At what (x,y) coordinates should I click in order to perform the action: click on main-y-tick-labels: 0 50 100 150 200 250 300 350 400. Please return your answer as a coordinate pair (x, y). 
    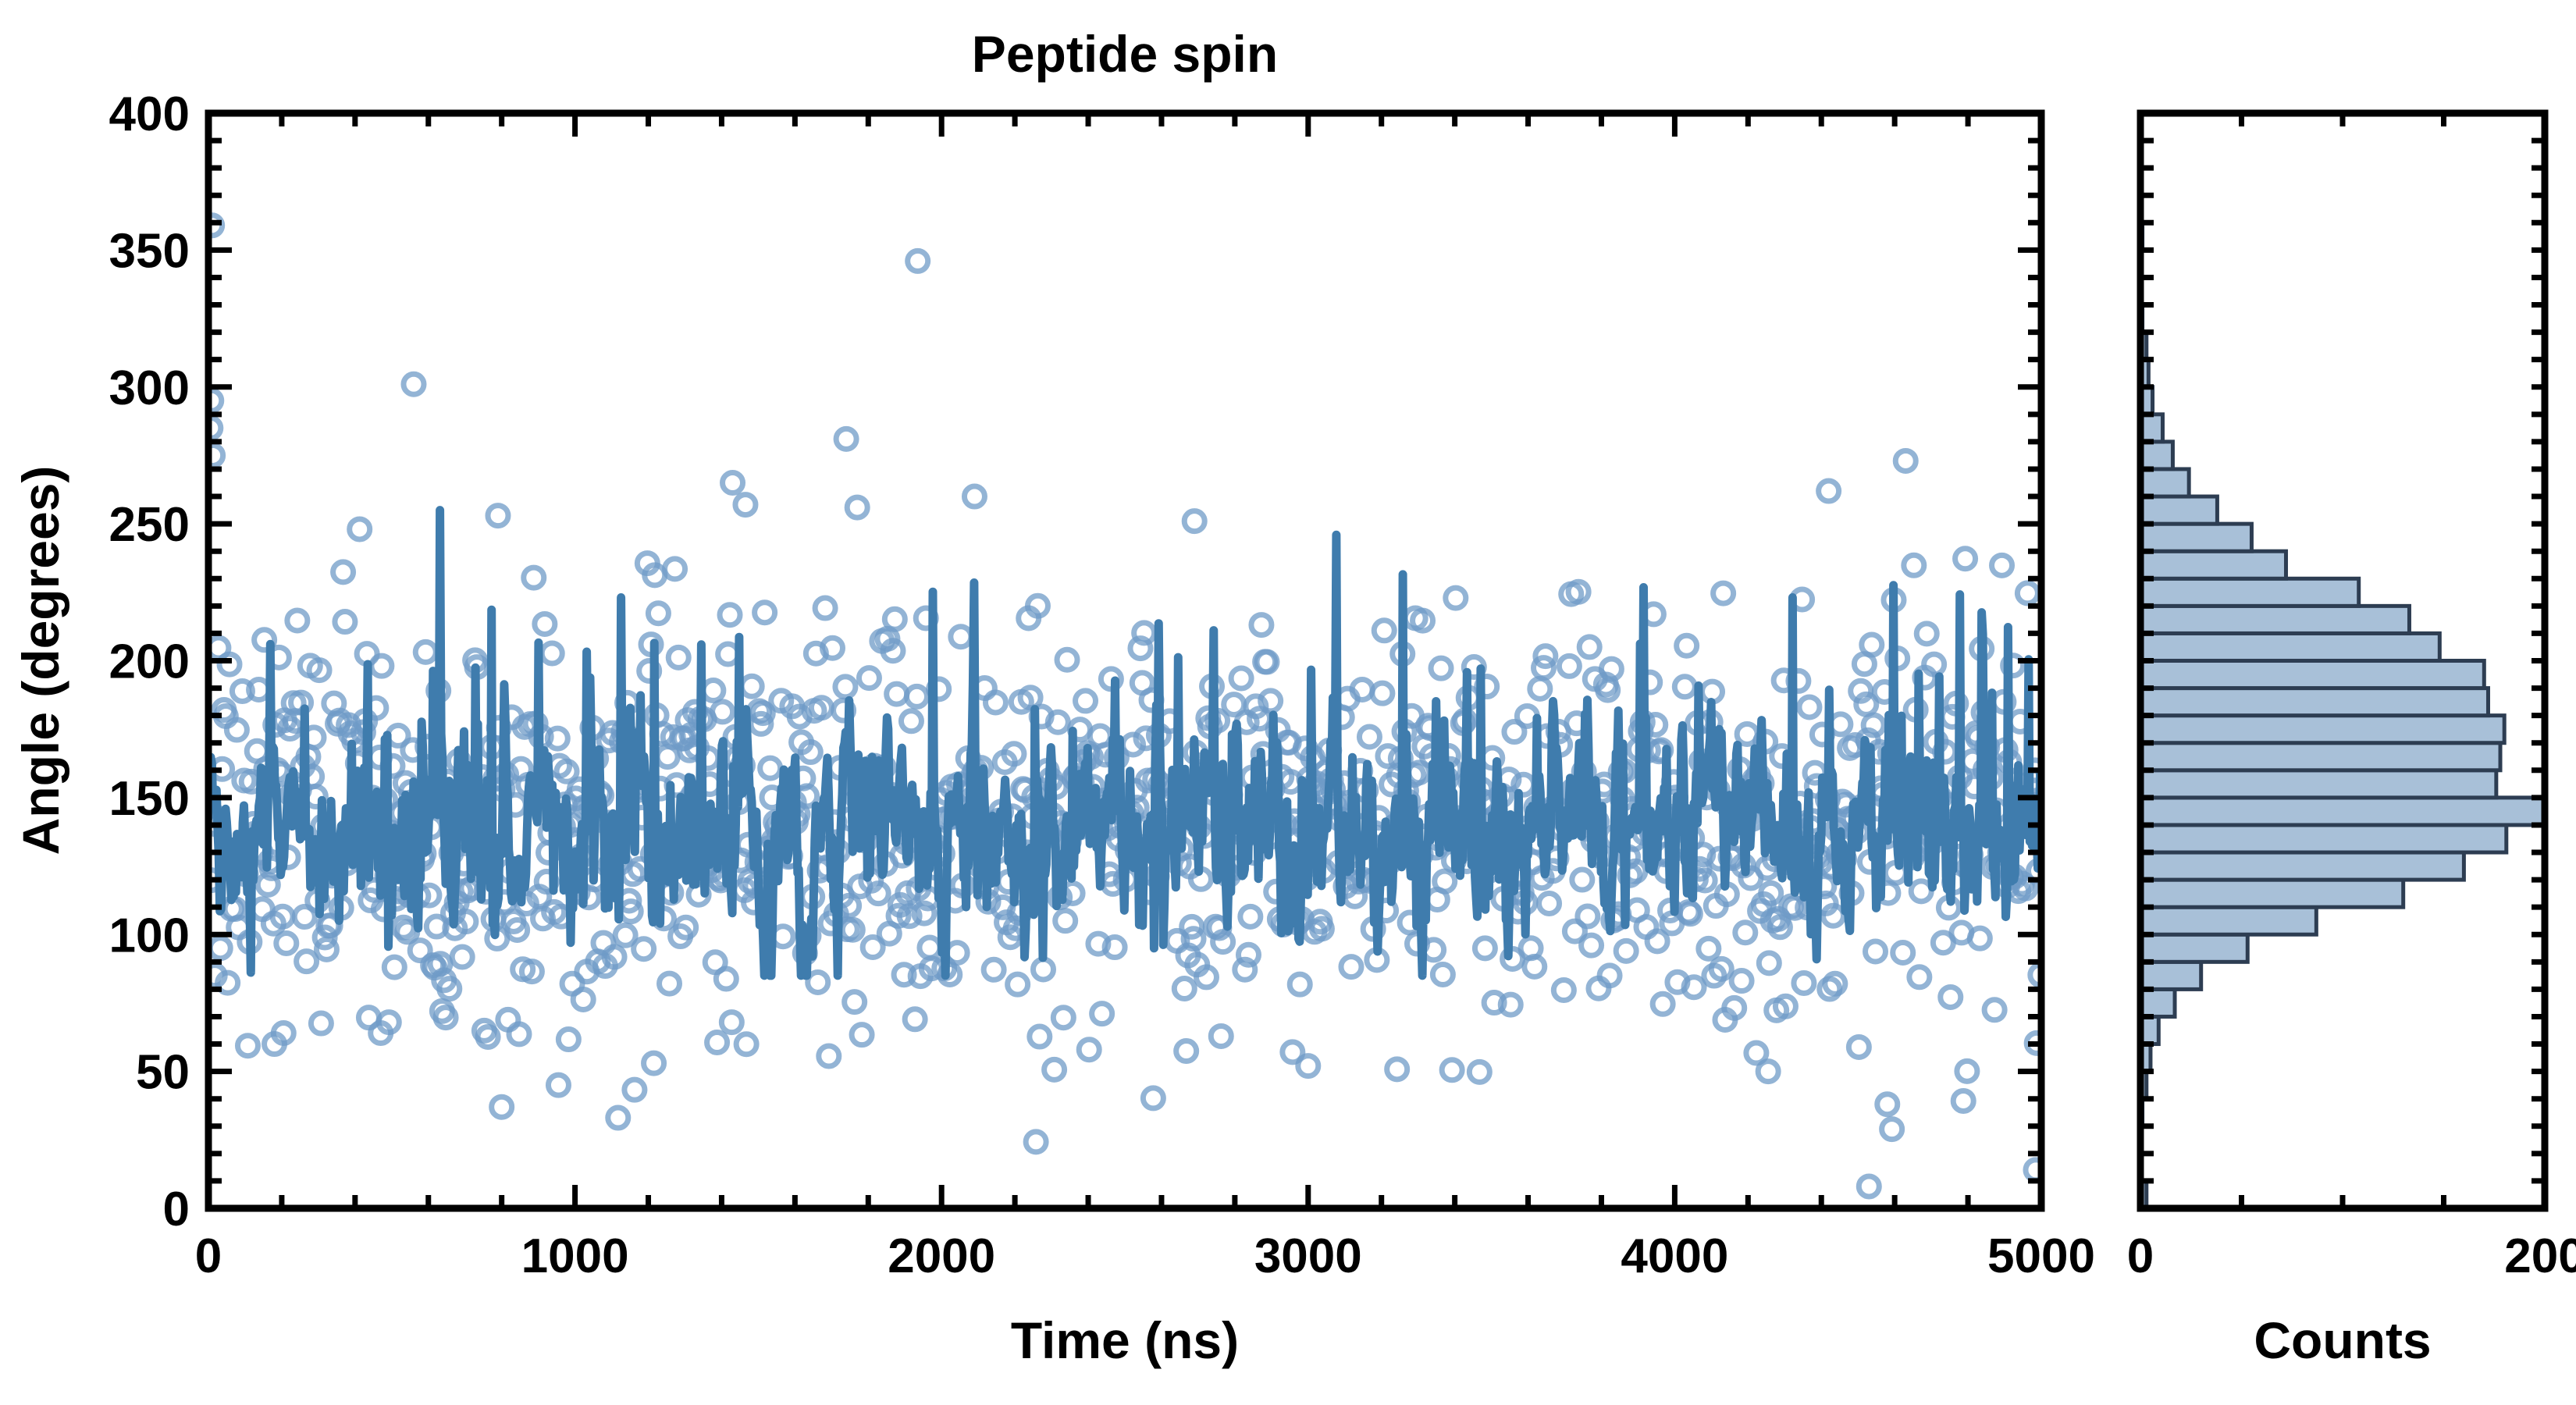
    Looking at the image, I should click on (149, 661).